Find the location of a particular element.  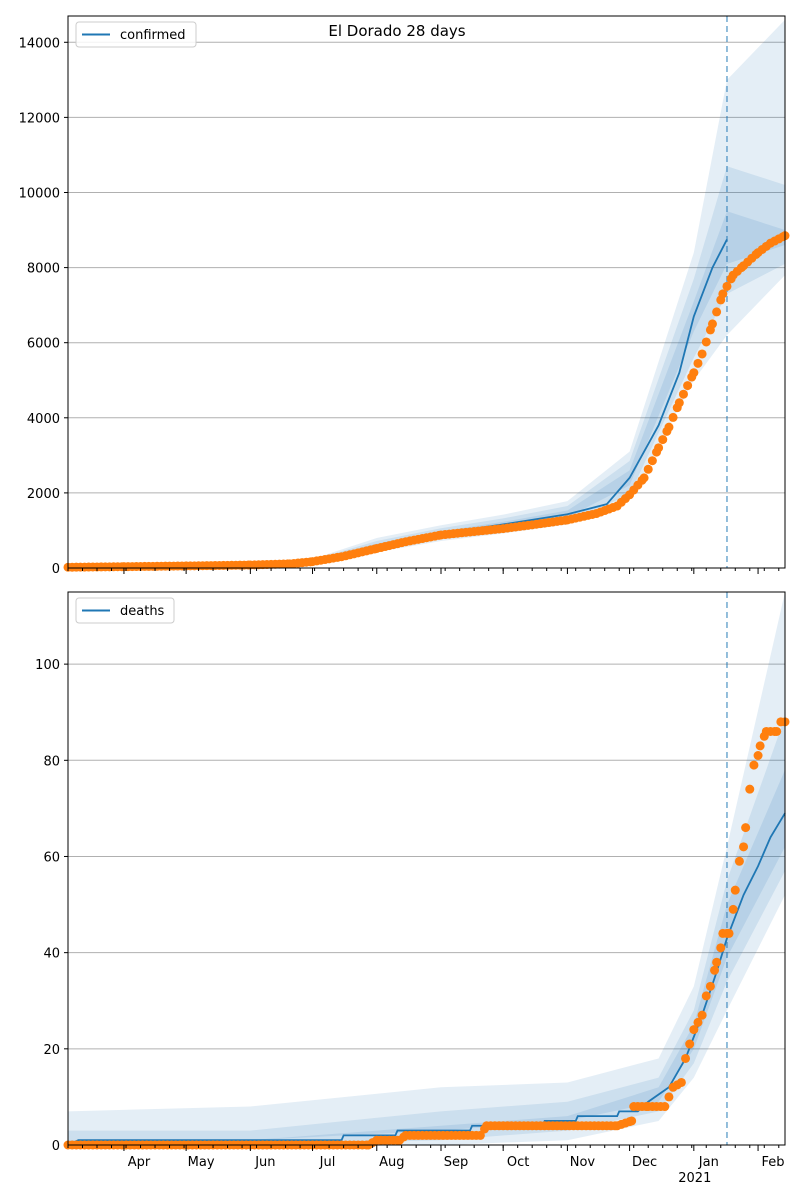

y-tick-label: 100 is located at coordinates (47, 665).